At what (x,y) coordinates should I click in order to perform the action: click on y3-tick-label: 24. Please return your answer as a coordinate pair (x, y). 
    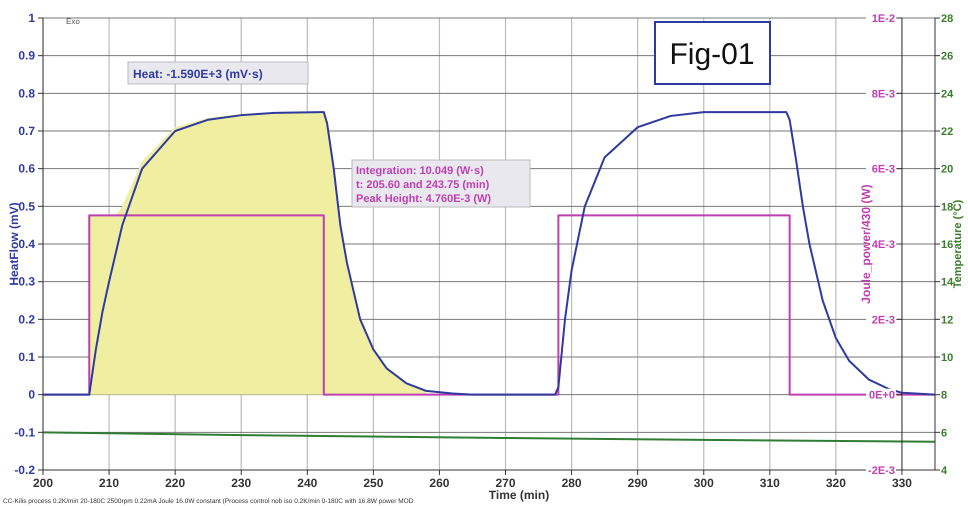
    Looking at the image, I should click on (947, 94).